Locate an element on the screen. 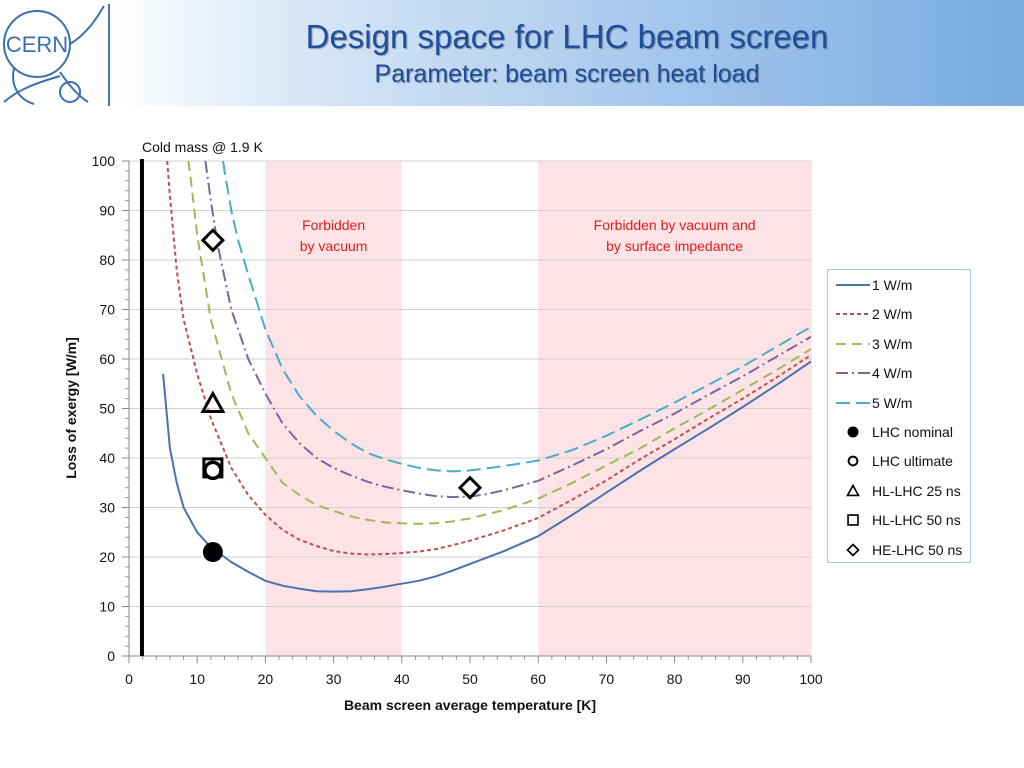 The width and height of the screenshot is (1024, 768). legend-series-2: 2 W/m is located at coordinates (899, 314).